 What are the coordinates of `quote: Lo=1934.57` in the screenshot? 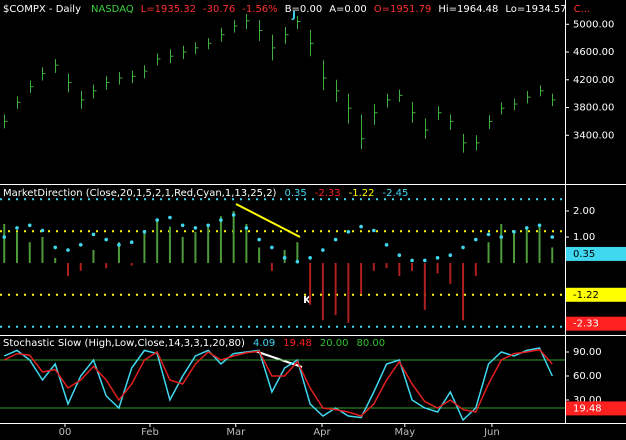 It's located at (535, 9).